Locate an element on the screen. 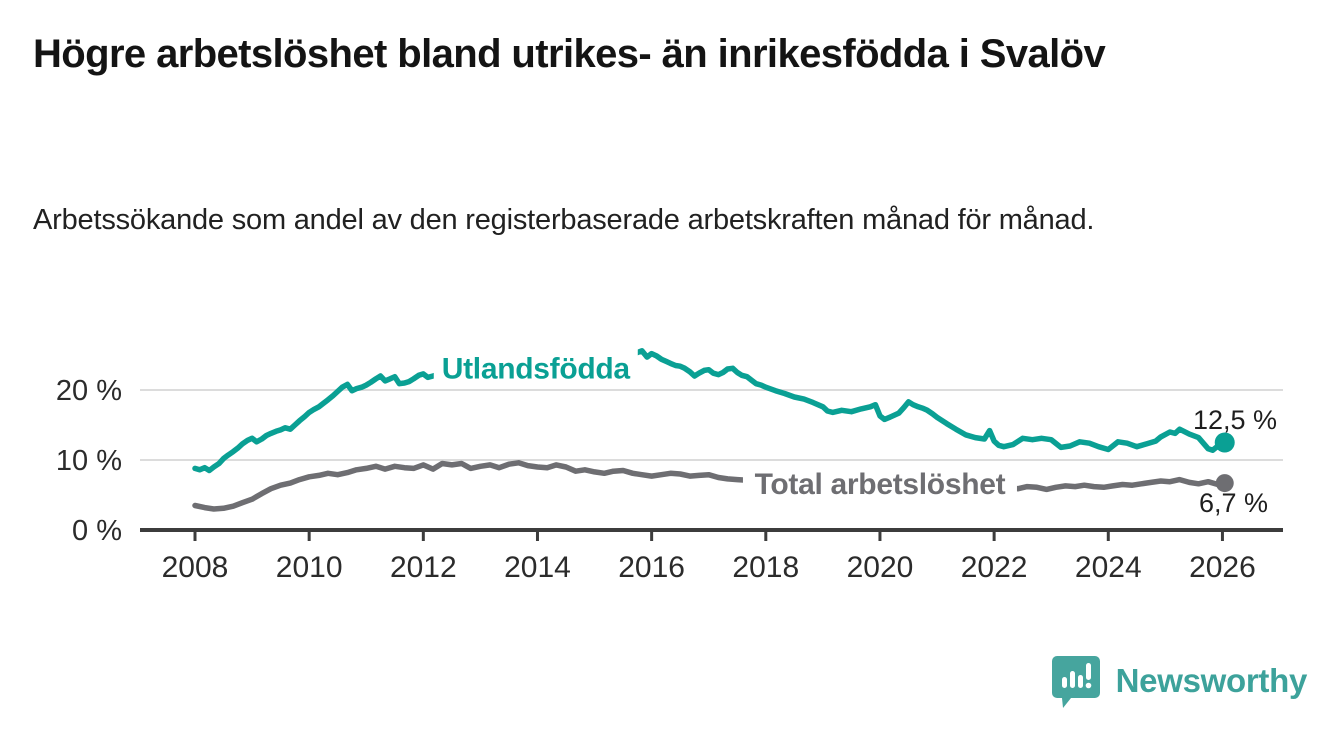 Image resolution: width=1340 pixels, height=734 pixels. series-line-utlandsfodda is located at coordinates (710, 411).